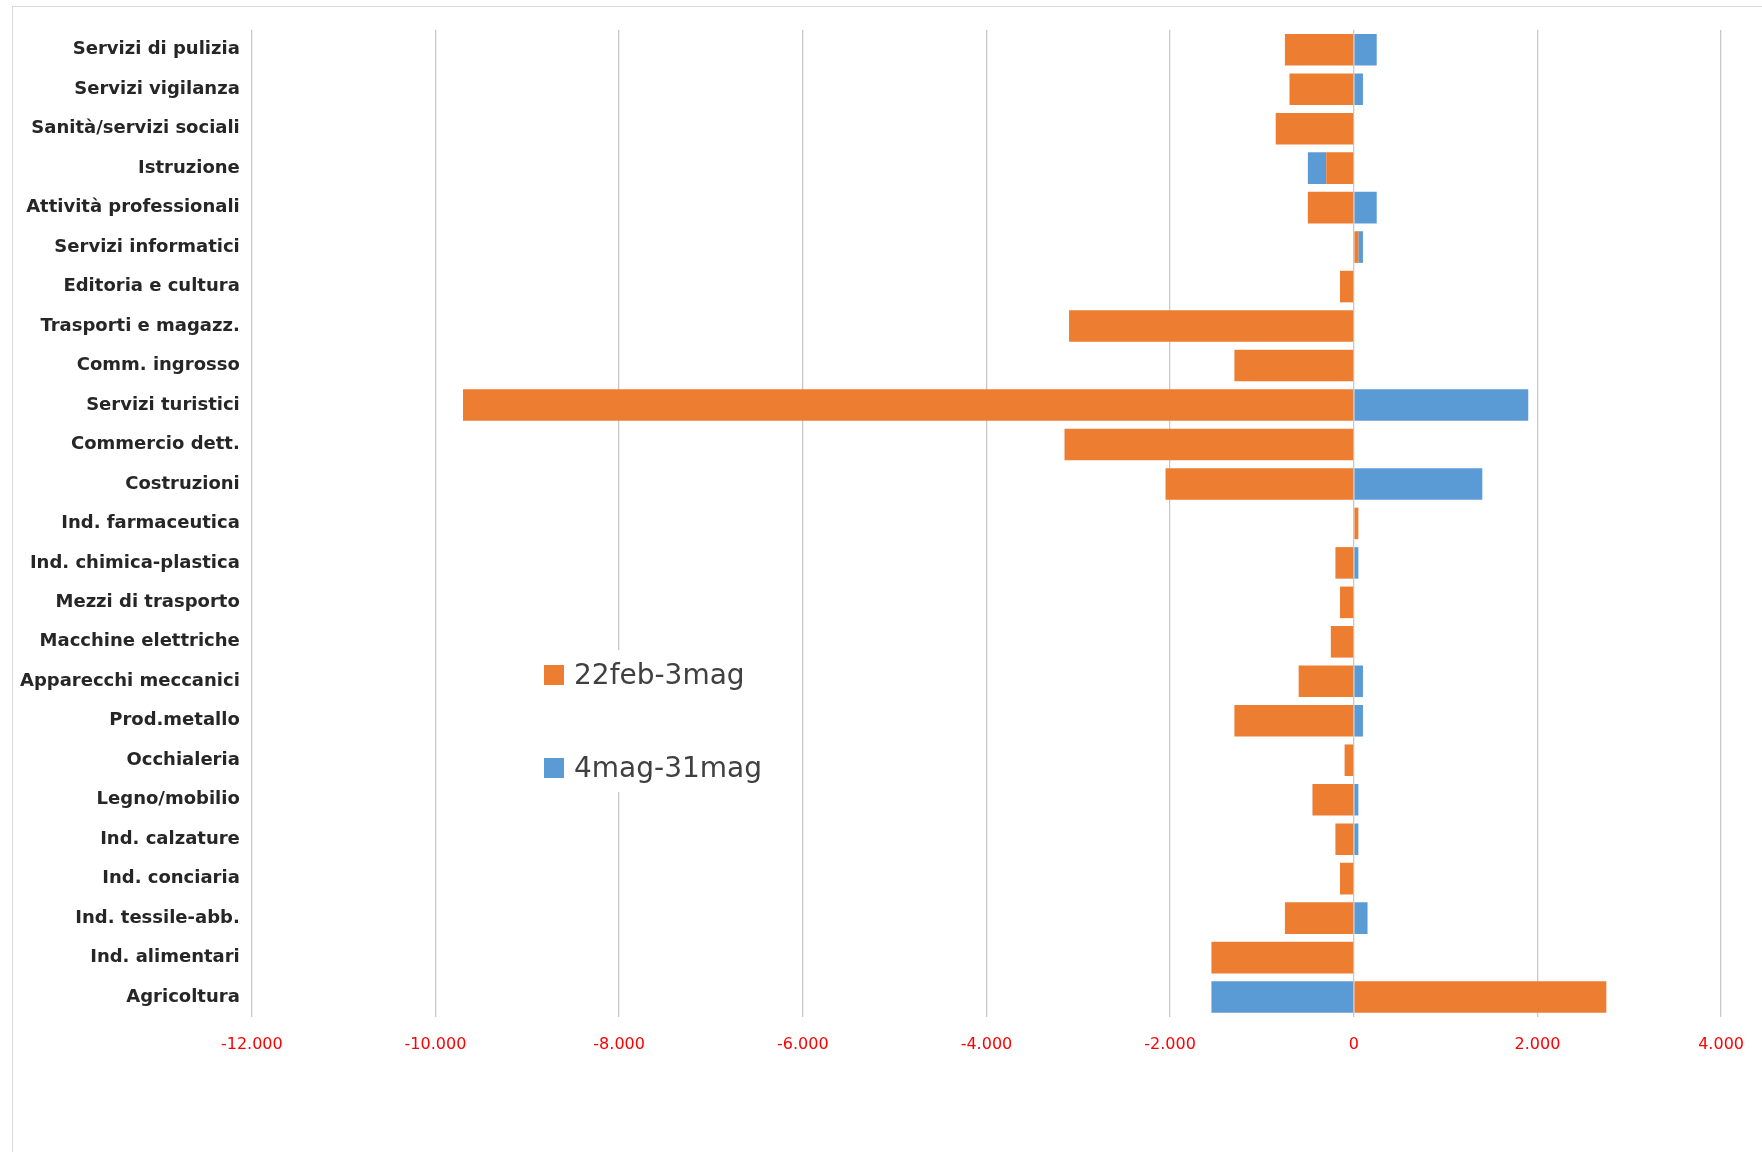  Describe the element at coordinates (986, 1043) in the screenshot. I see `x-tick-label: -4.000` at that location.